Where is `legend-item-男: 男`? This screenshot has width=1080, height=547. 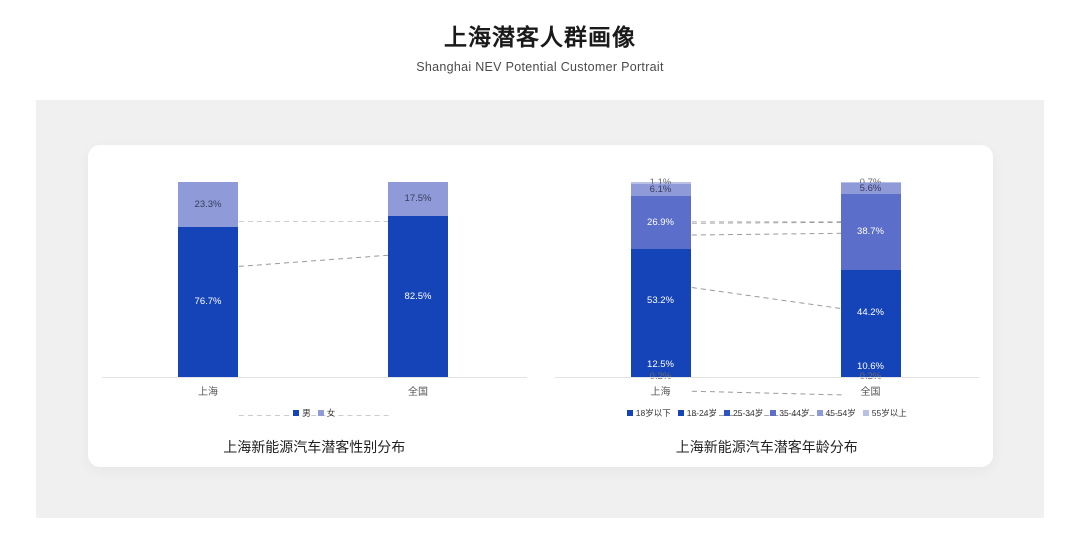 legend-item-男: 男 is located at coordinates (302, 413).